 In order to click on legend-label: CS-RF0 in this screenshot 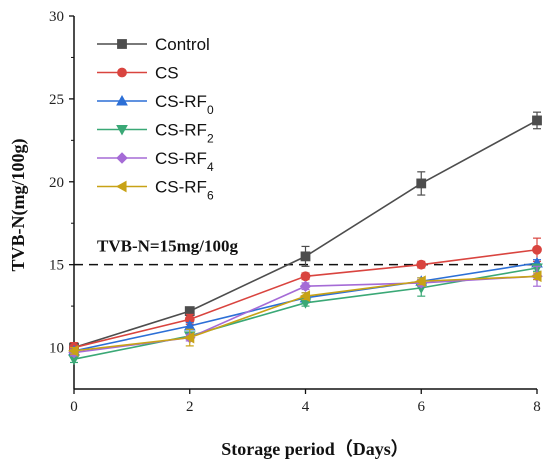, I will do `click(184, 104)`.